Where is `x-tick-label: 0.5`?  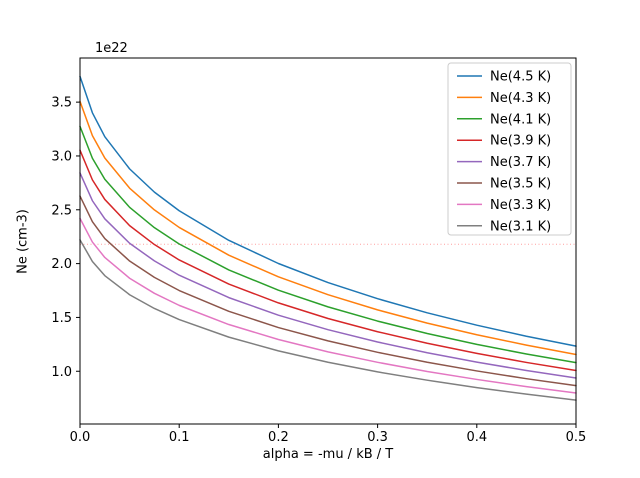
x-tick-label: 0.5 is located at coordinates (576, 437).